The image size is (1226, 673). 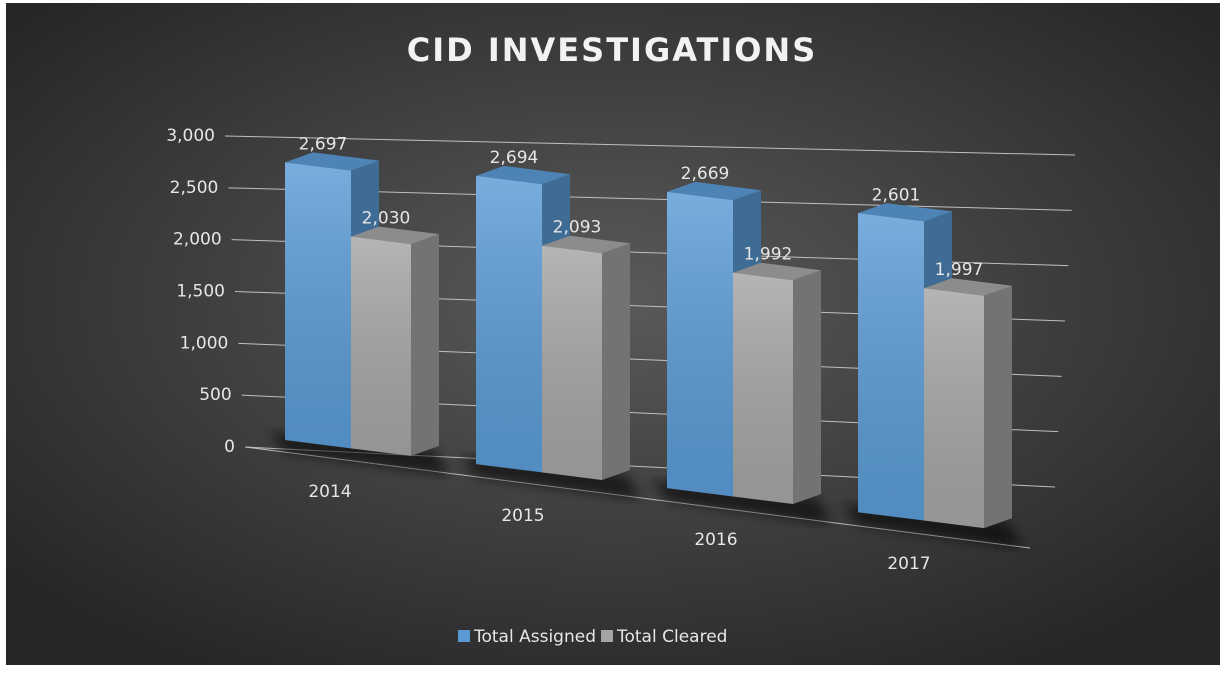 What do you see at coordinates (329, 492) in the screenshot?
I see `x-tick-label: 2014` at bounding box center [329, 492].